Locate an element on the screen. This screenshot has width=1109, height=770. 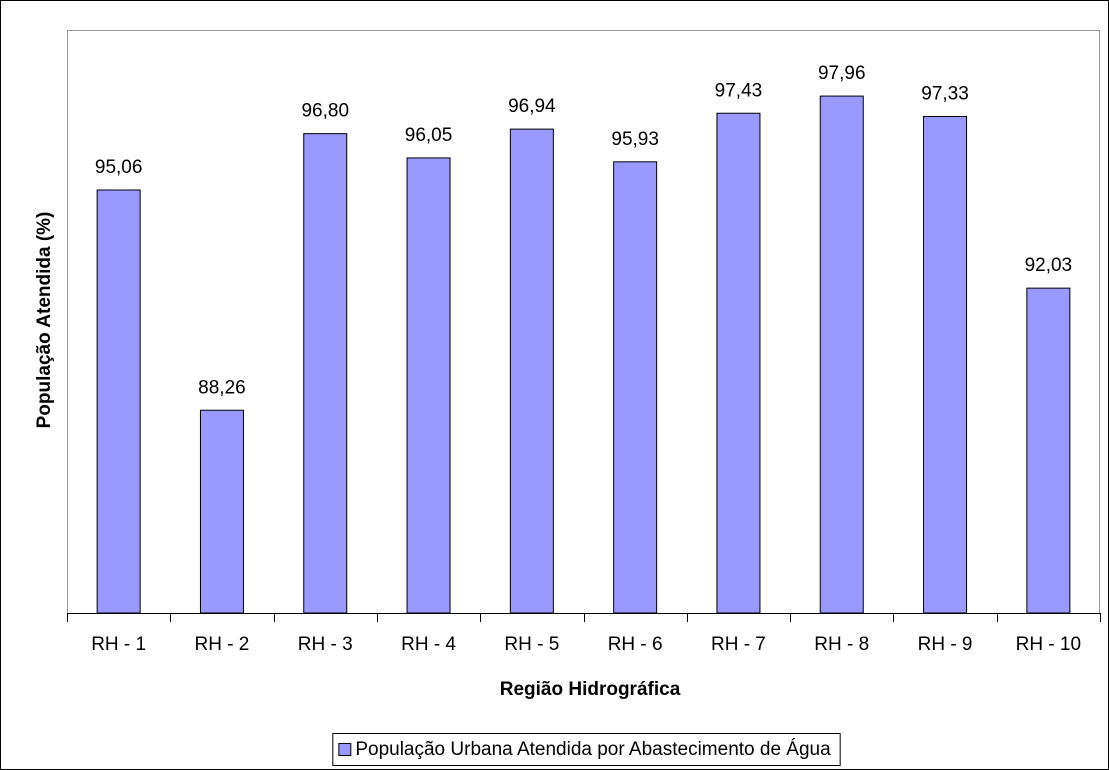
data-label: 88,26 is located at coordinates (222, 387).